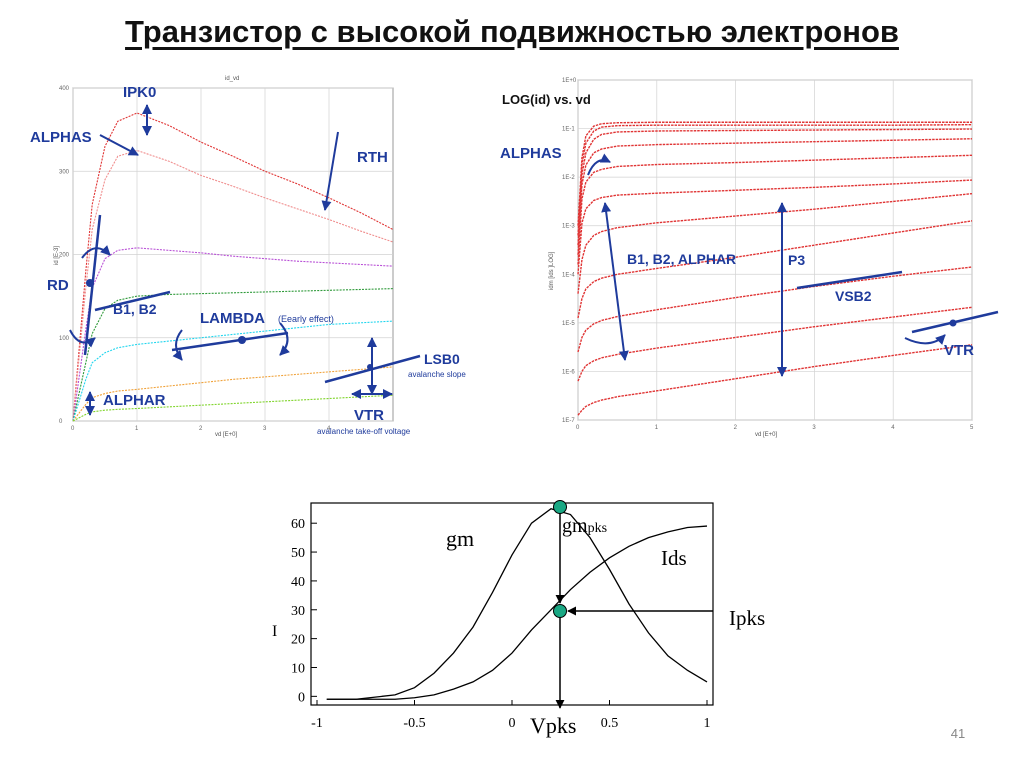 The image size is (1024, 767). Describe the element at coordinates (298, 524) in the screenshot. I see `bottom-y-tick-label: 60` at that location.